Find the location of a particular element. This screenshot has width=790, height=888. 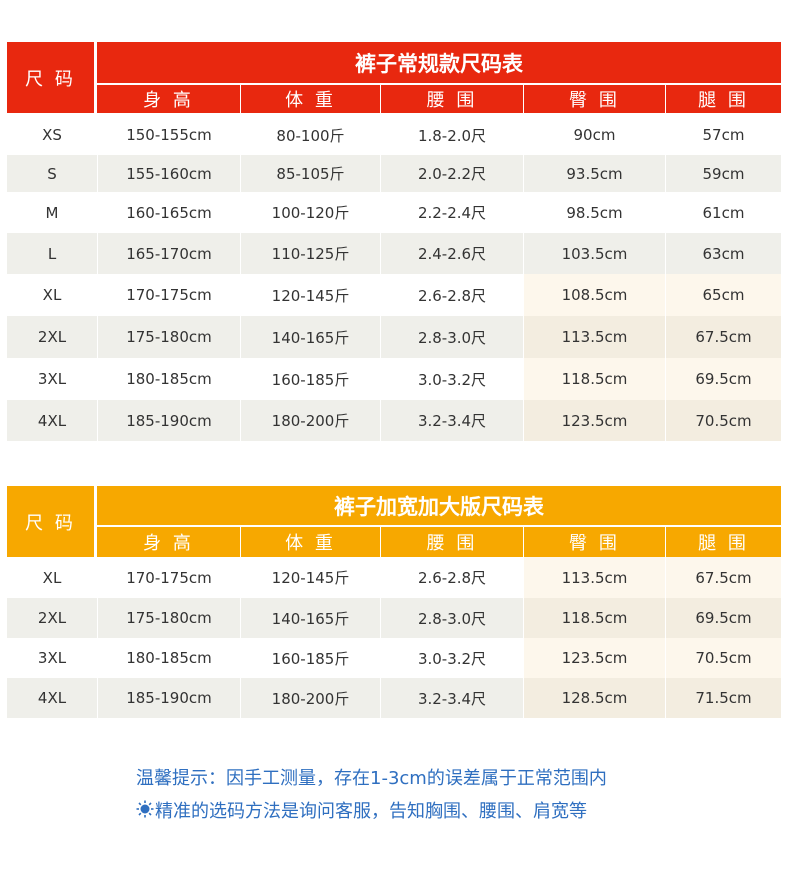

table-cell: 1.8-2.0尺 is located at coordinates (452, 135).